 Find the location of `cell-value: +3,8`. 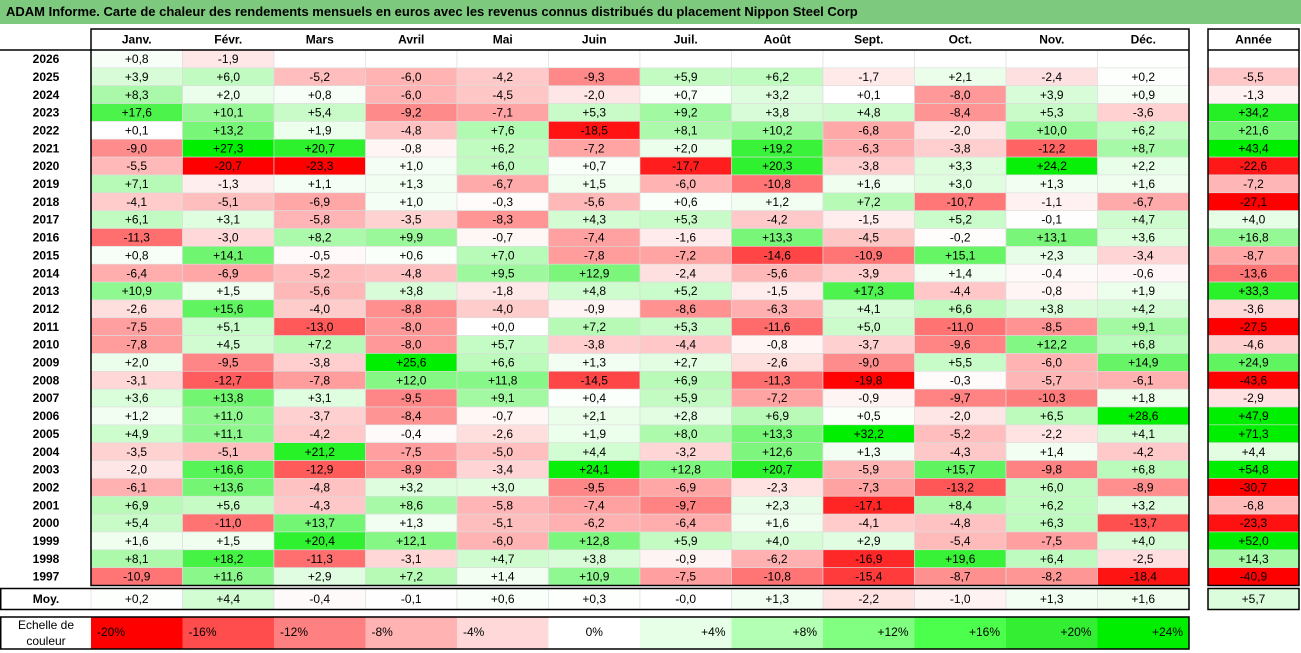

cell-value: +3,8 is located at coordinates (777, 113).